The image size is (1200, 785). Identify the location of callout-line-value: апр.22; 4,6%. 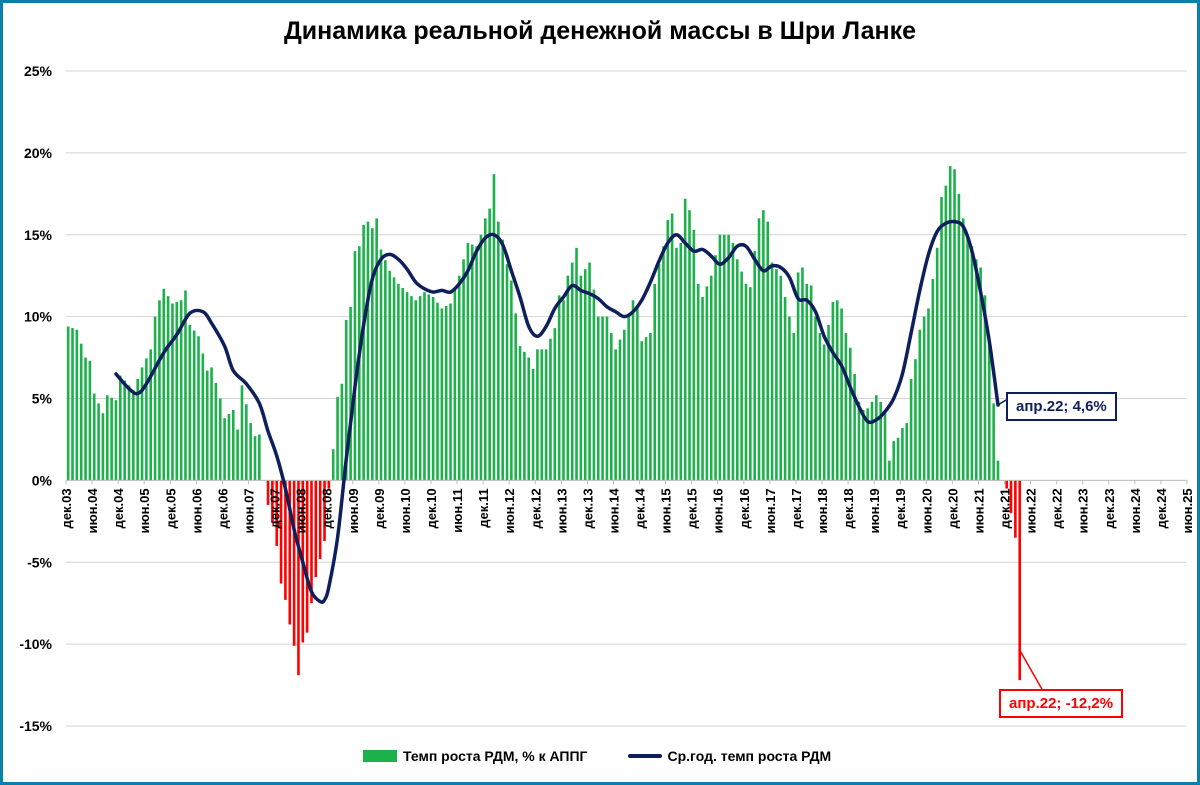
(1061, 406).